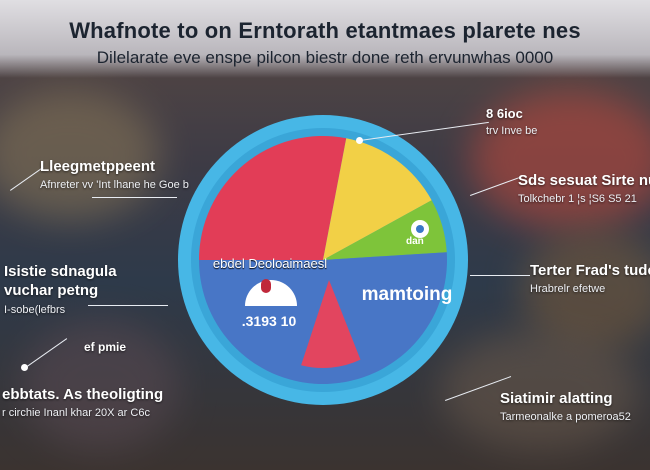 The image size is (650, 470). I want to click on callout-heading: Siatimir alatting, so click(556, 398).